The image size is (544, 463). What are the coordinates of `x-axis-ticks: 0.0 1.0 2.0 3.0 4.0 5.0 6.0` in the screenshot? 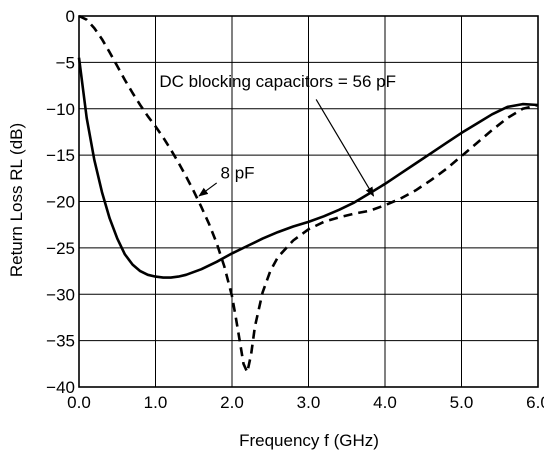 It's located at (305, 402).